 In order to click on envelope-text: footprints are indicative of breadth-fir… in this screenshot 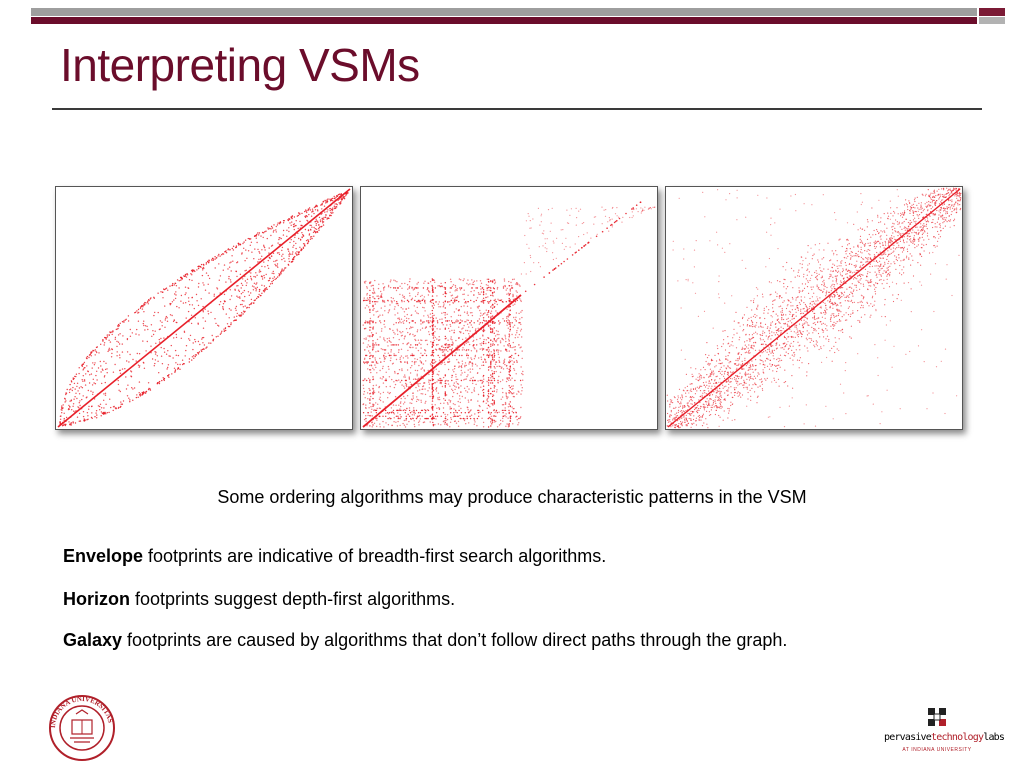, I will do `click(375, 556)`.